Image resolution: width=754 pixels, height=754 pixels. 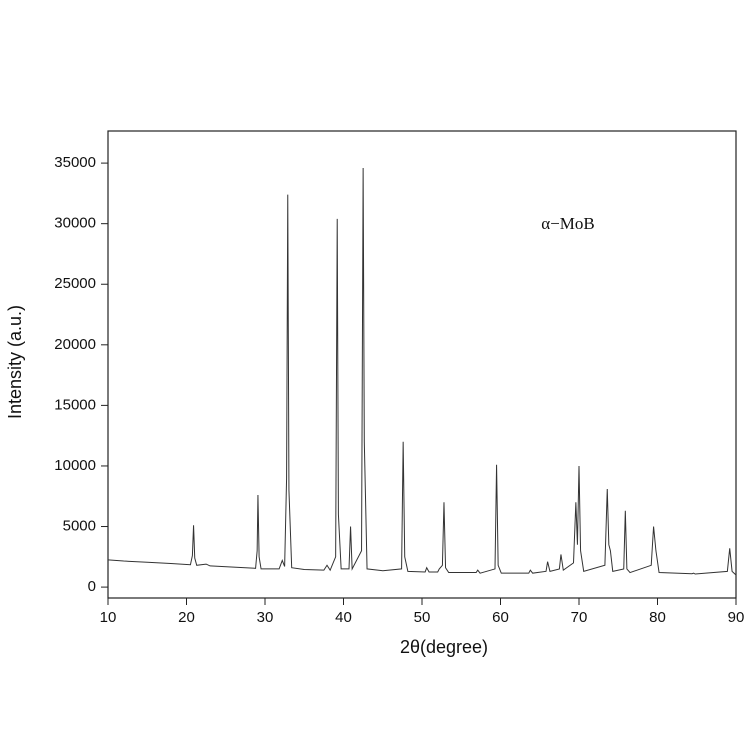 I want to click on annotation: α−MoB, so click(x=567, y=223).